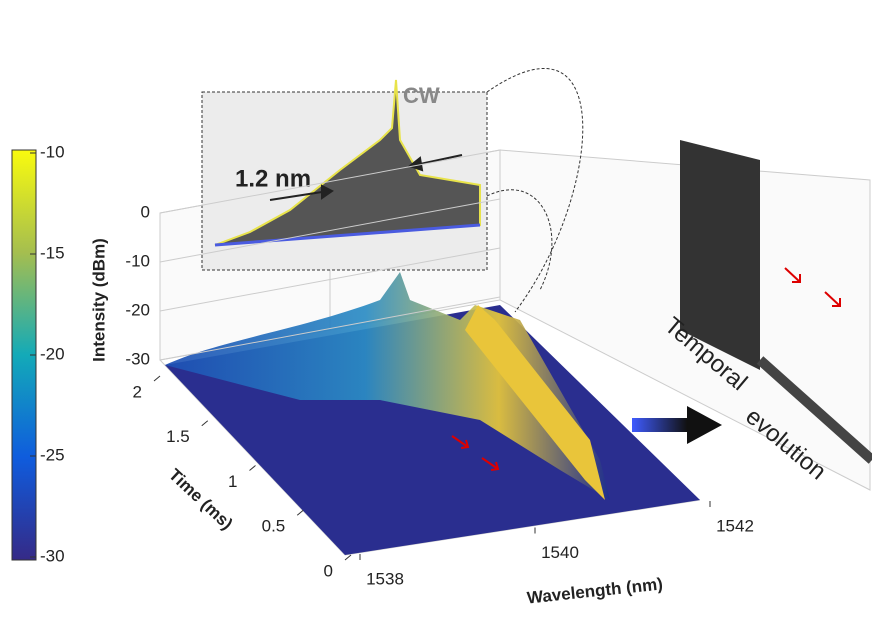 The width and height of the screenshot is (872, 620). What do you see at coordinates (273, 178) in the screenshot?
I see `width-label: 1.2 nm` at bounding box center [273, 178].